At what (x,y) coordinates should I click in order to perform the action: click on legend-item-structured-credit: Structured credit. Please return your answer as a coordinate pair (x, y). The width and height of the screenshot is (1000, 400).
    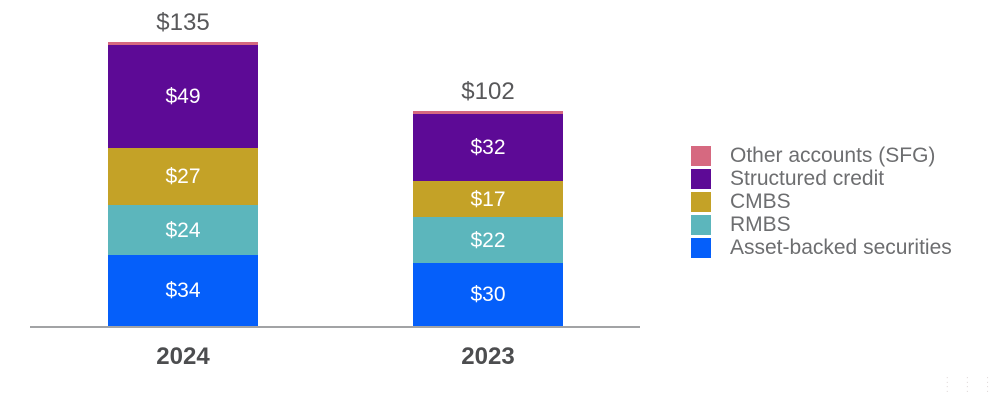
    Looking at the image, I should click on (821, 178).